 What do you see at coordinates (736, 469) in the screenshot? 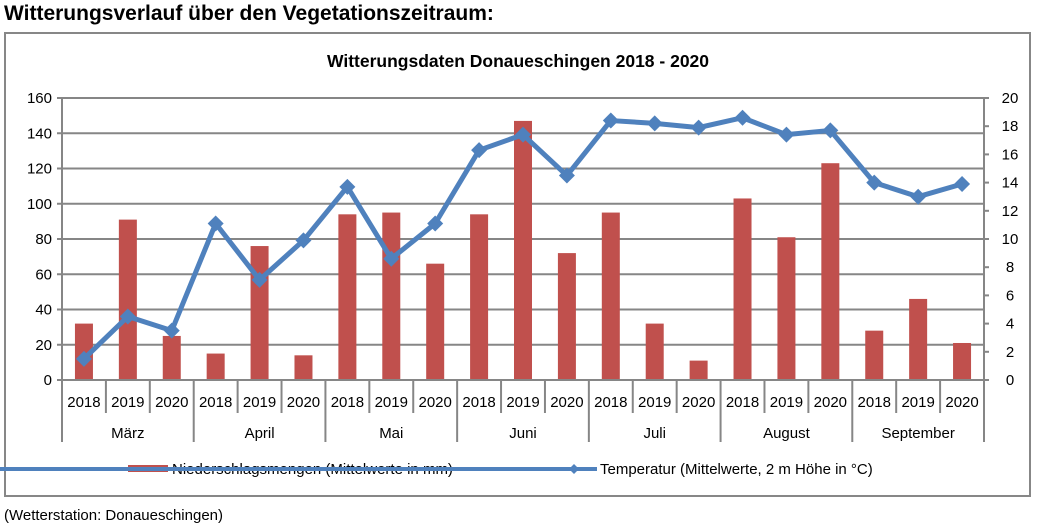
I see `legend-line-label: Temperatur (Mittelwerte, 2 m Höhe in °C)` at bounding box center [736, 469].